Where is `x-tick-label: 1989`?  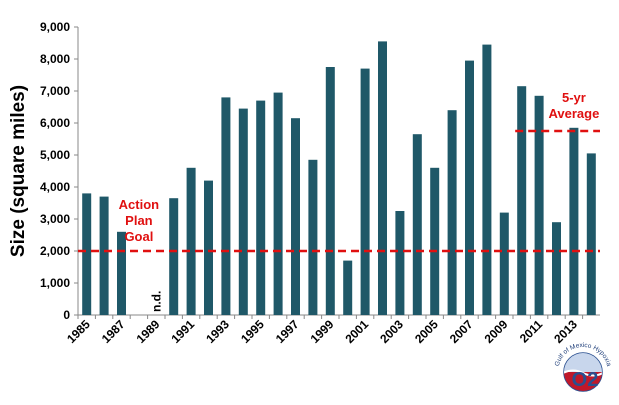
x-tick-label: 1989 is located at coordinates (148, 331).